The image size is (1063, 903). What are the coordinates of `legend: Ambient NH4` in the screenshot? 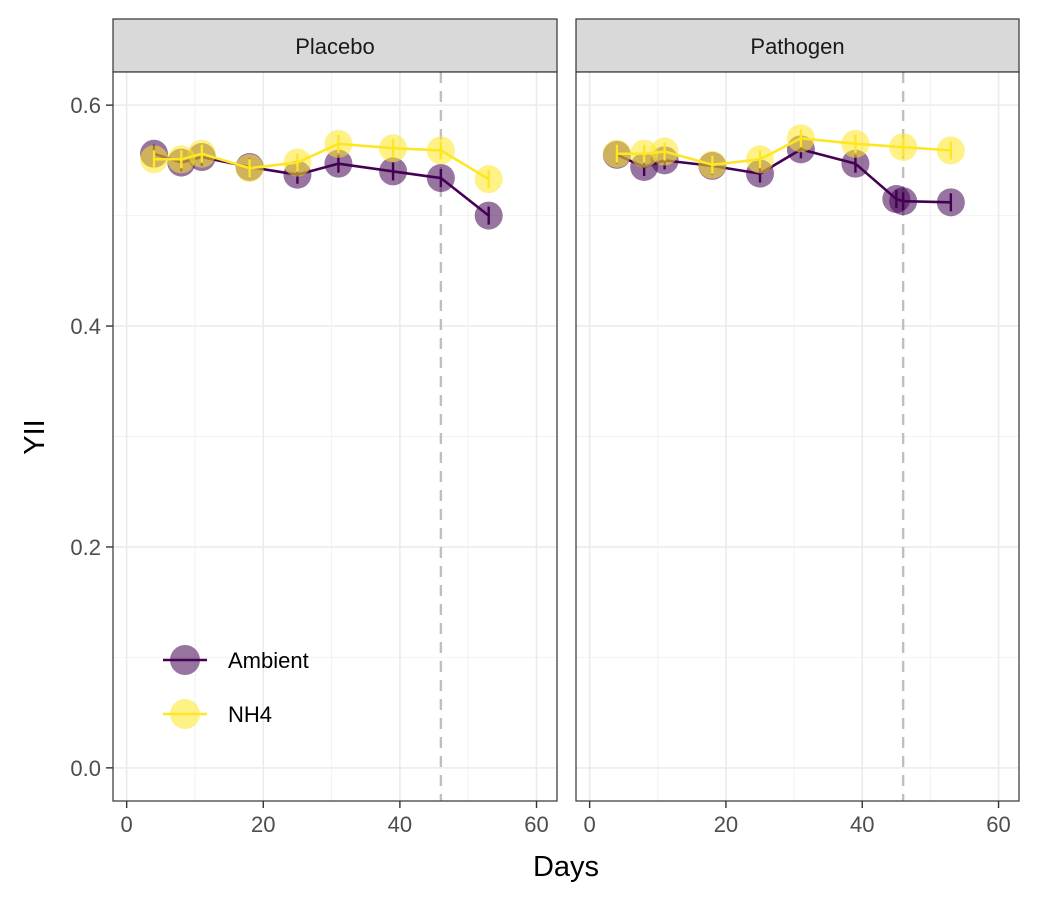 It's located at (236, 687).